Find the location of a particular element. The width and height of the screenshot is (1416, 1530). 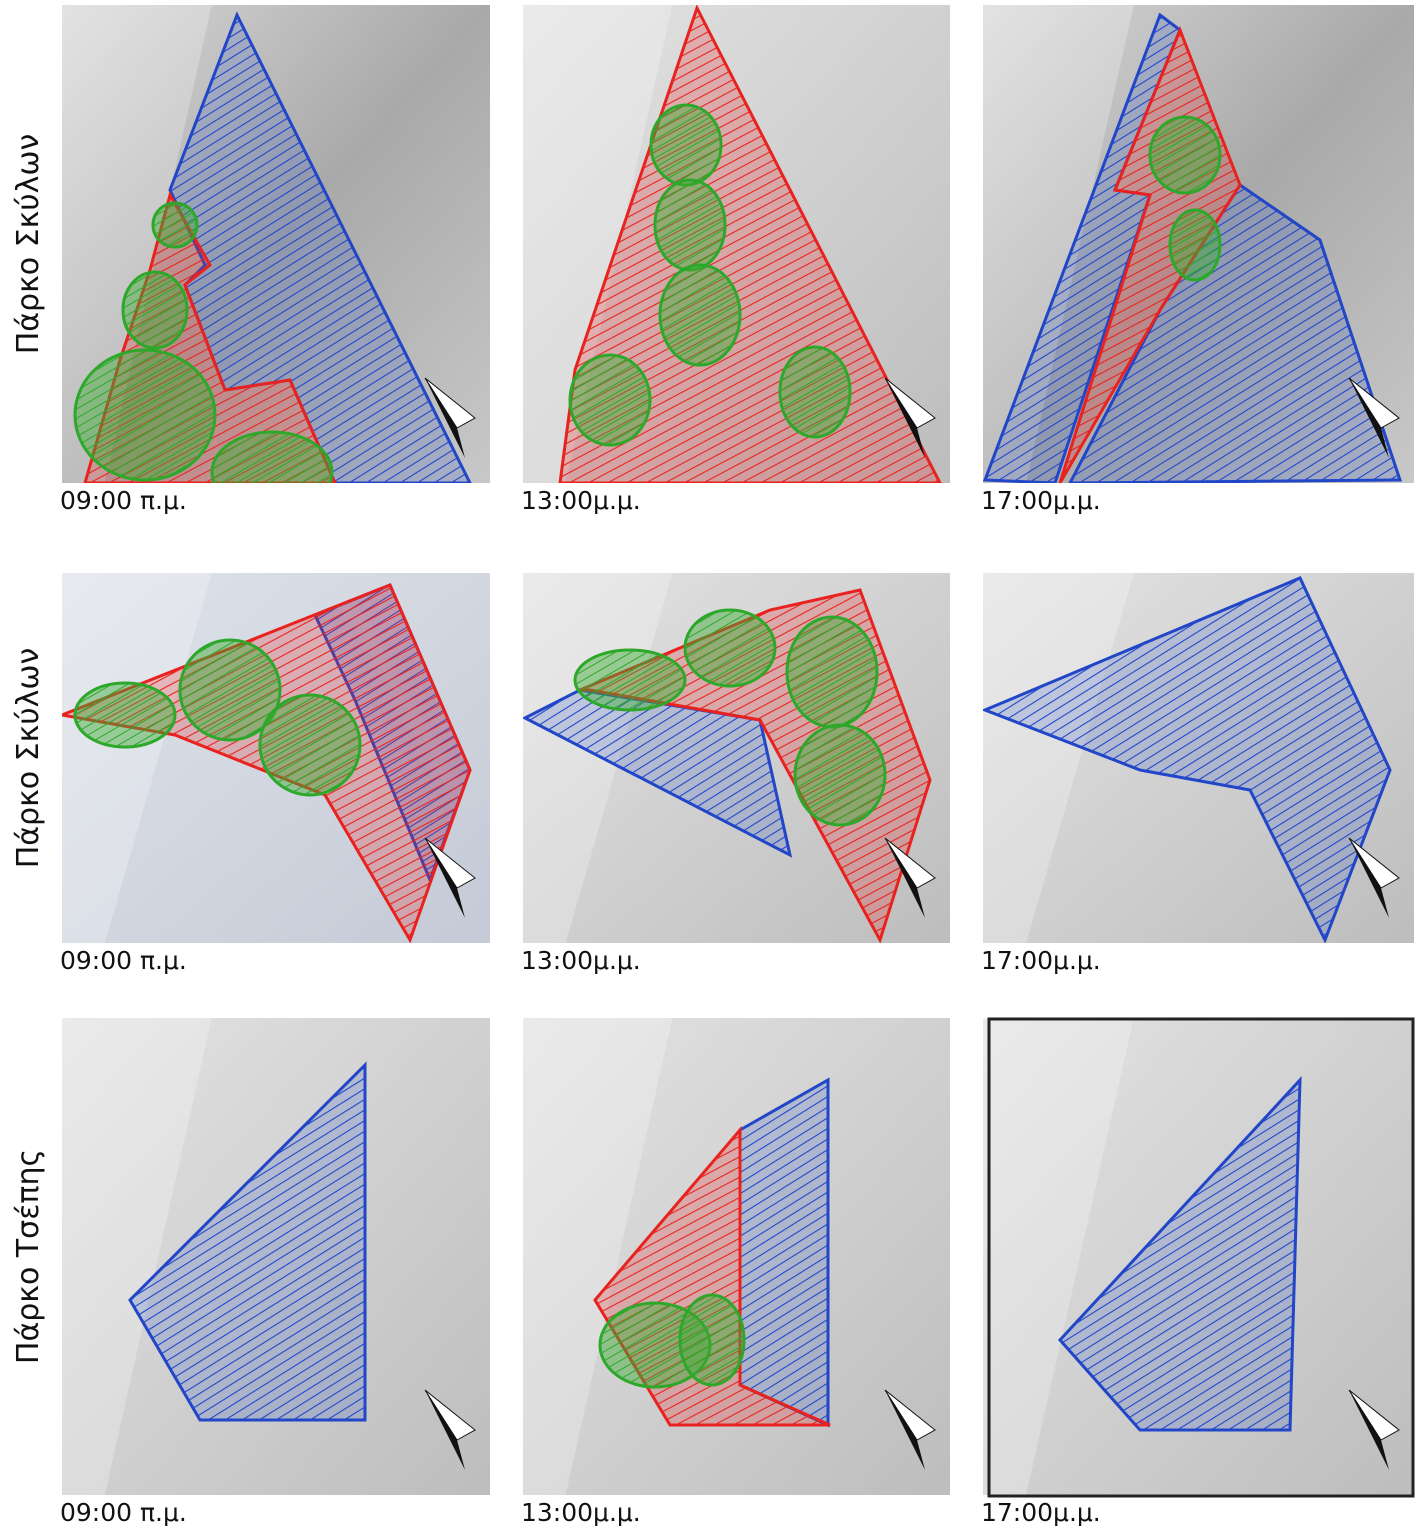

sun-zone is located at coordinates (750, 244).